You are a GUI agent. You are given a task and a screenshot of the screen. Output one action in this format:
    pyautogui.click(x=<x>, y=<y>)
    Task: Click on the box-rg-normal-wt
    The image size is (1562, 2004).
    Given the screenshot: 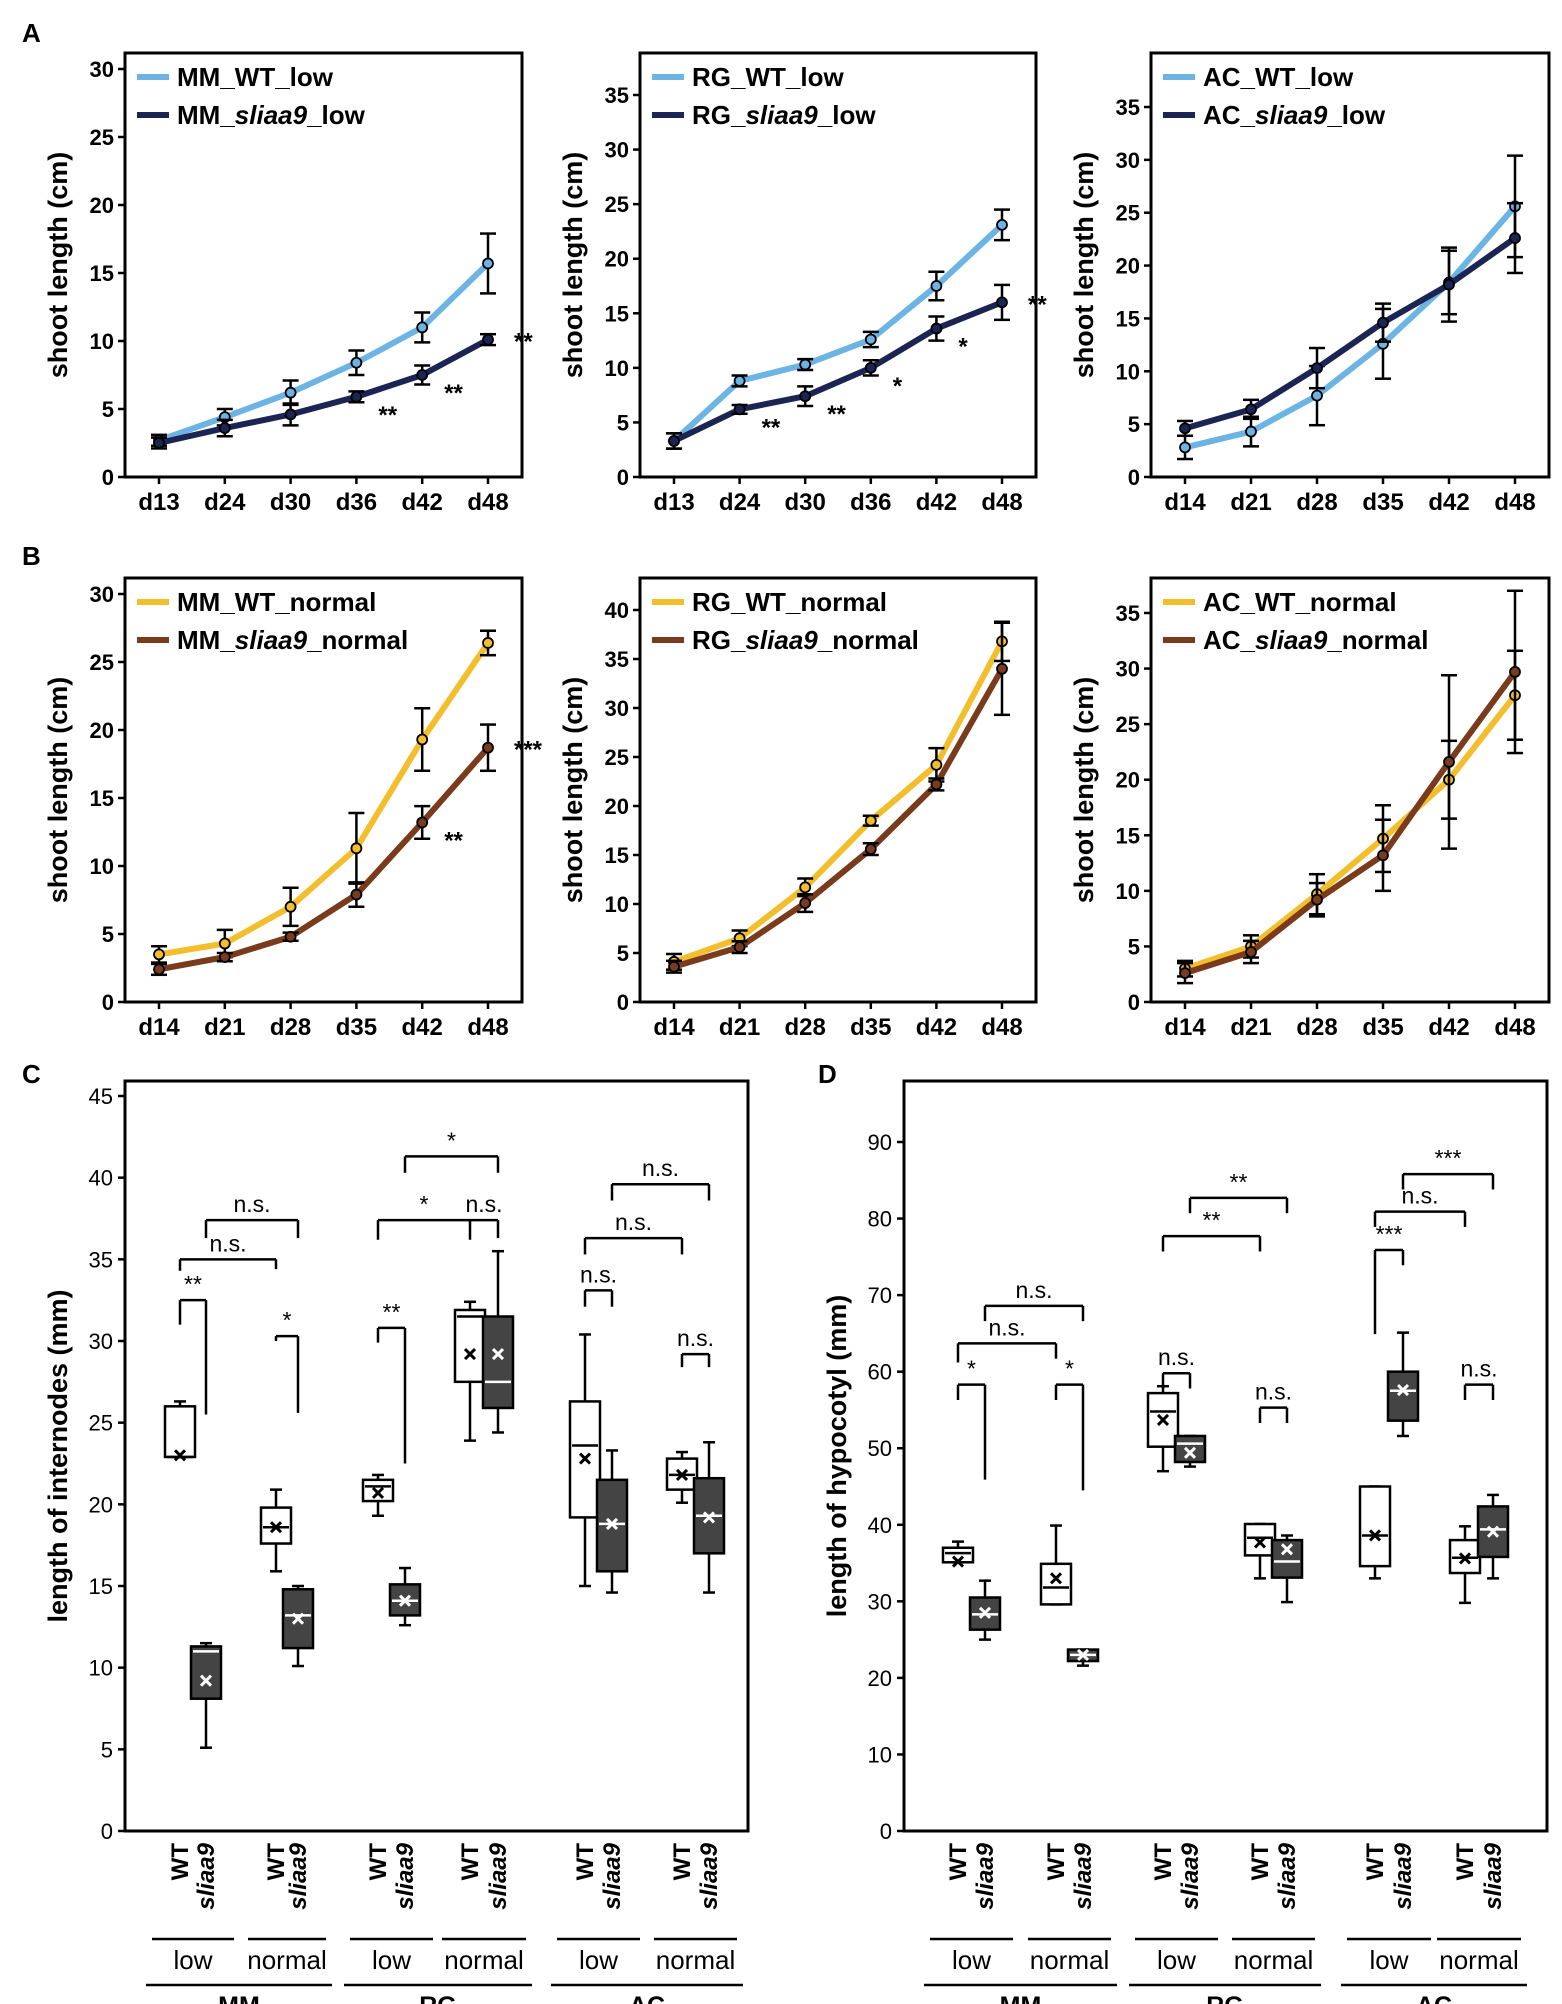 What is the action you would take?
    pyautogui.click(x=470, y=1371)
    